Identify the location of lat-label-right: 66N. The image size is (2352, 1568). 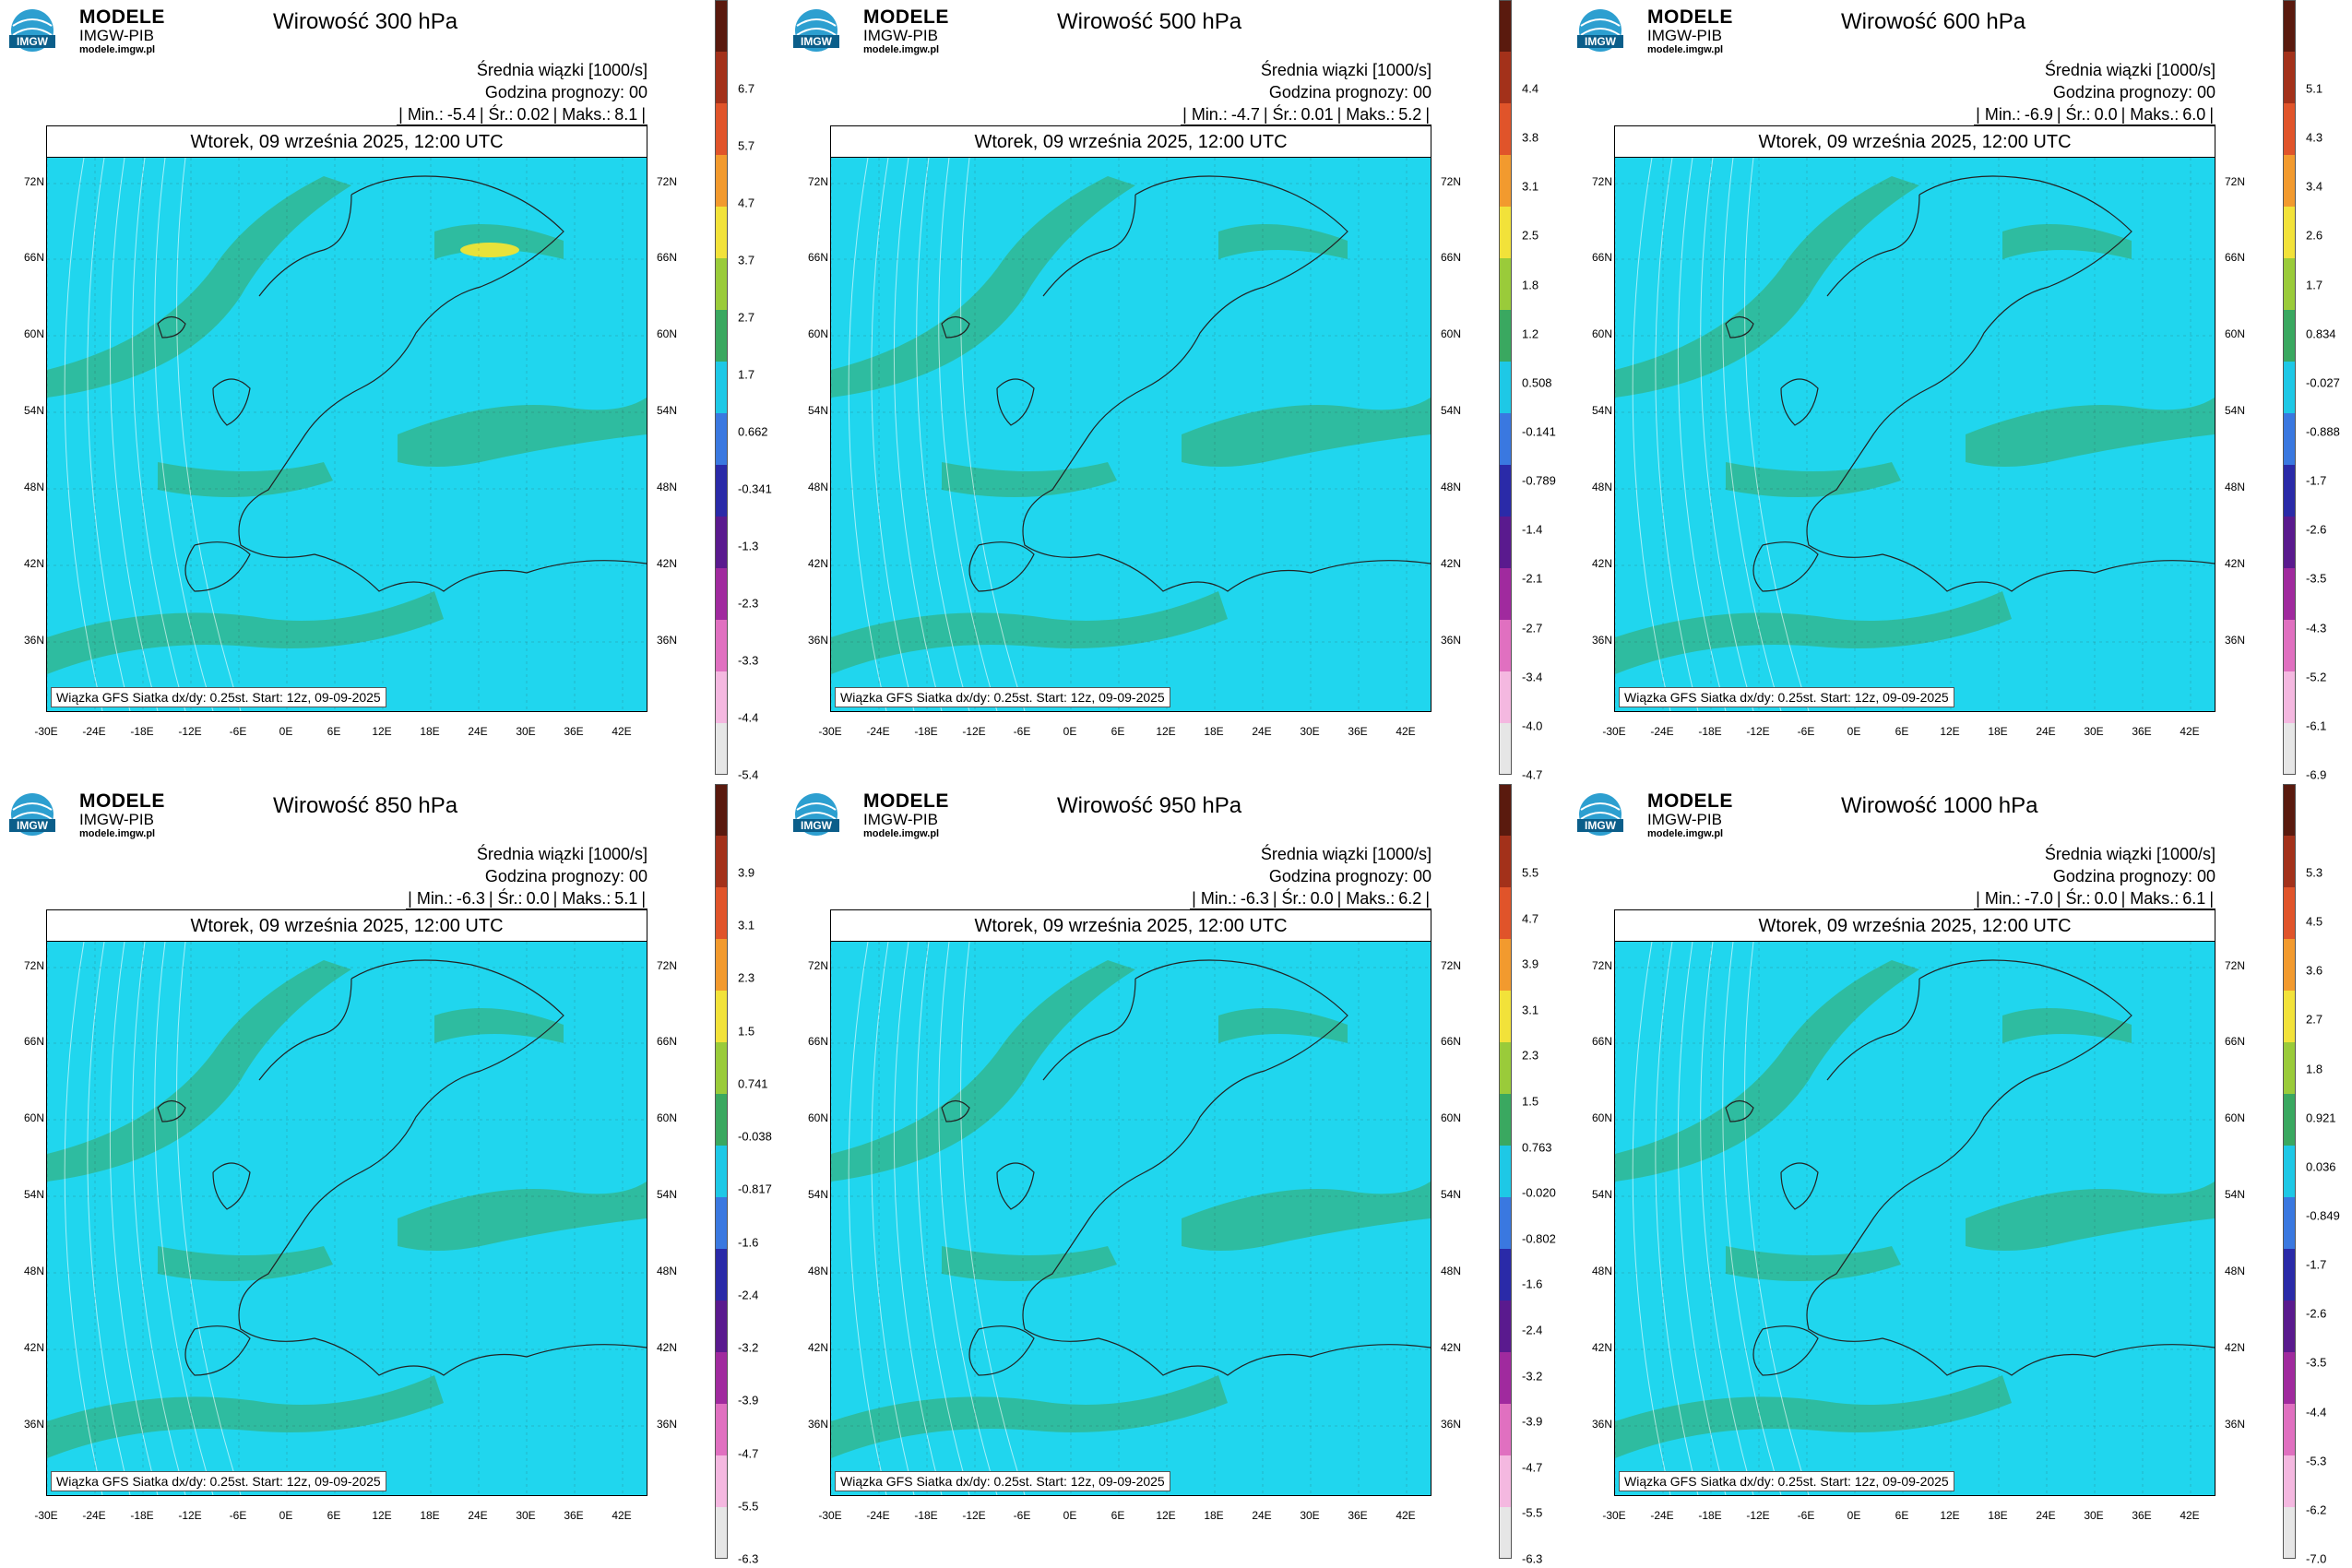
(1451, 257).